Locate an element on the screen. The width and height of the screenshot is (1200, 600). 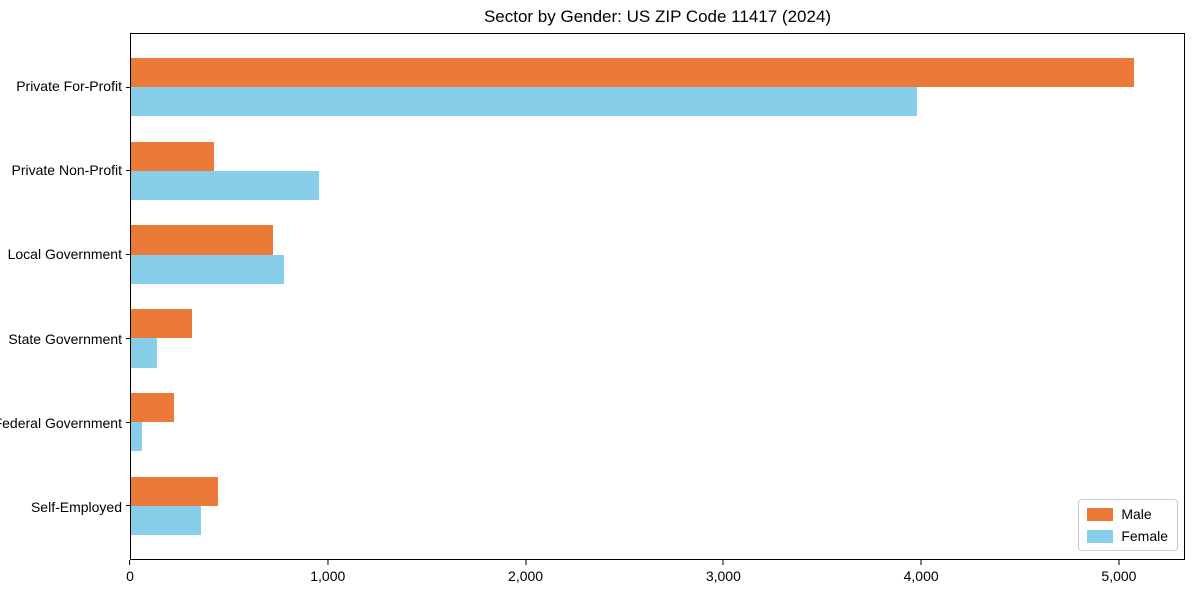
x-tick: 3,000 is located at coordinates (723, 572).